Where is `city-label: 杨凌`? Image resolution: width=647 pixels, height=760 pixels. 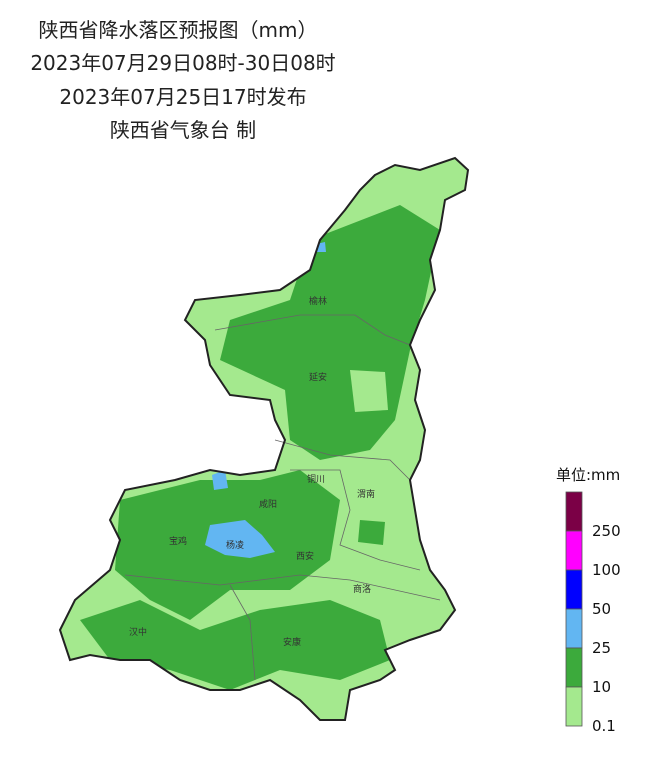 city-label: 杨凌 is located at coordinates (235, 545).